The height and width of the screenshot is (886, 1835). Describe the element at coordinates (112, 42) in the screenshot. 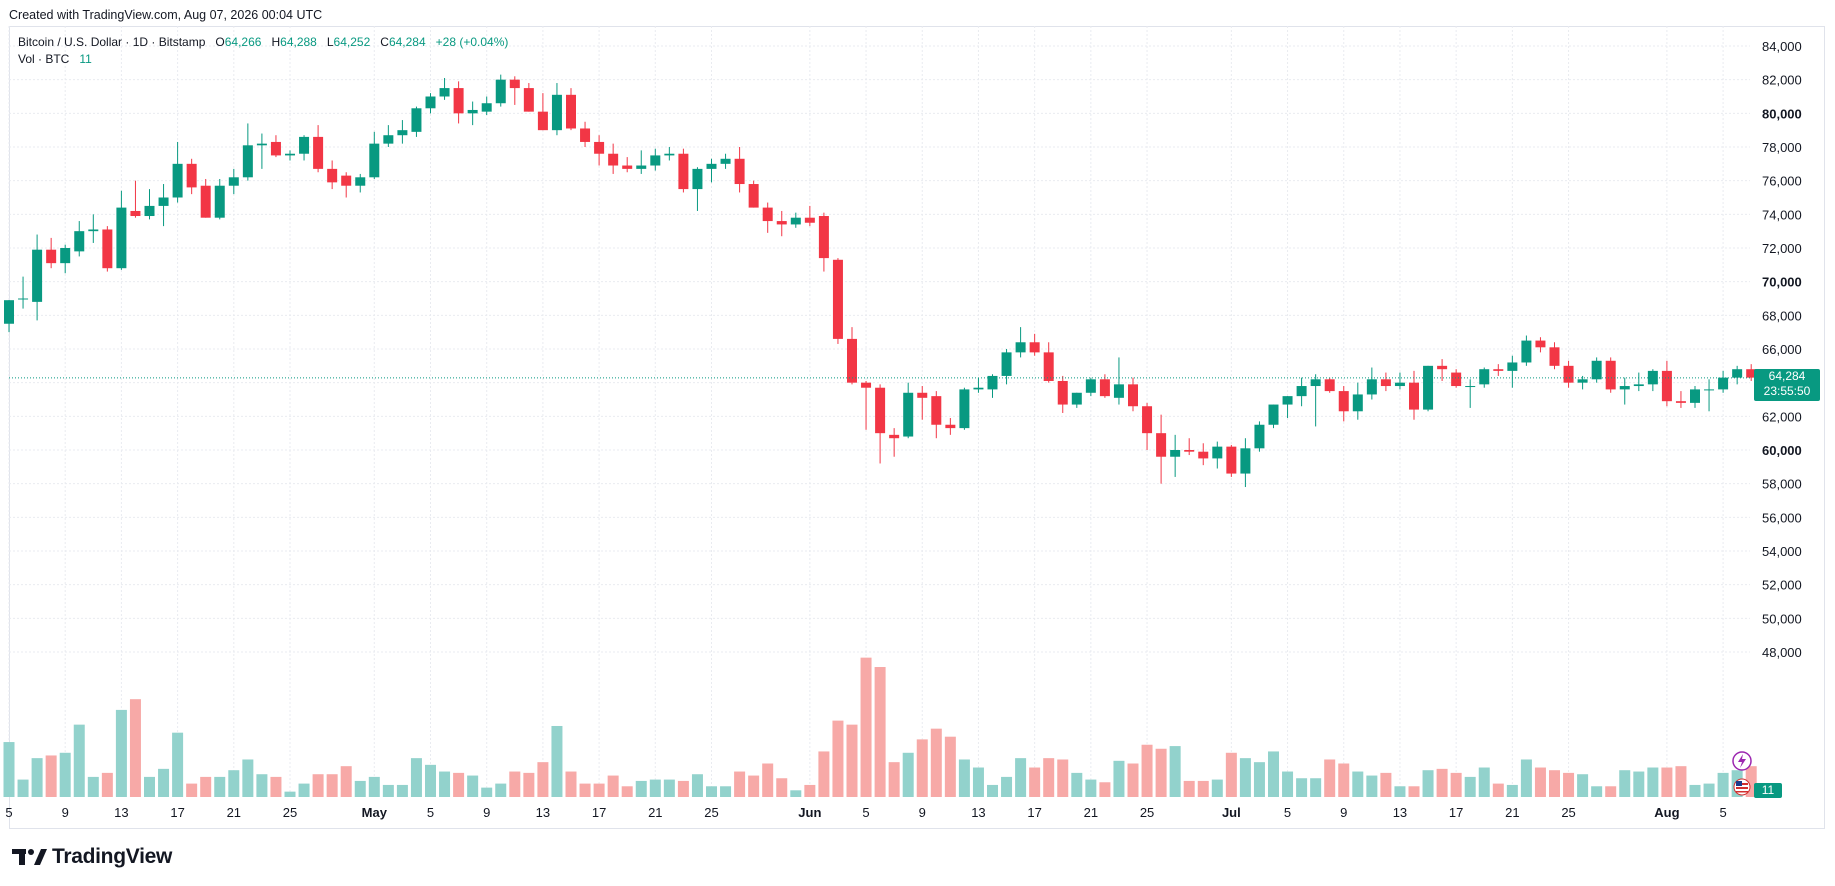

I see `symbol-title: Bitcoin / U.S. Dollar · 1D · Bitstamp` at that location.